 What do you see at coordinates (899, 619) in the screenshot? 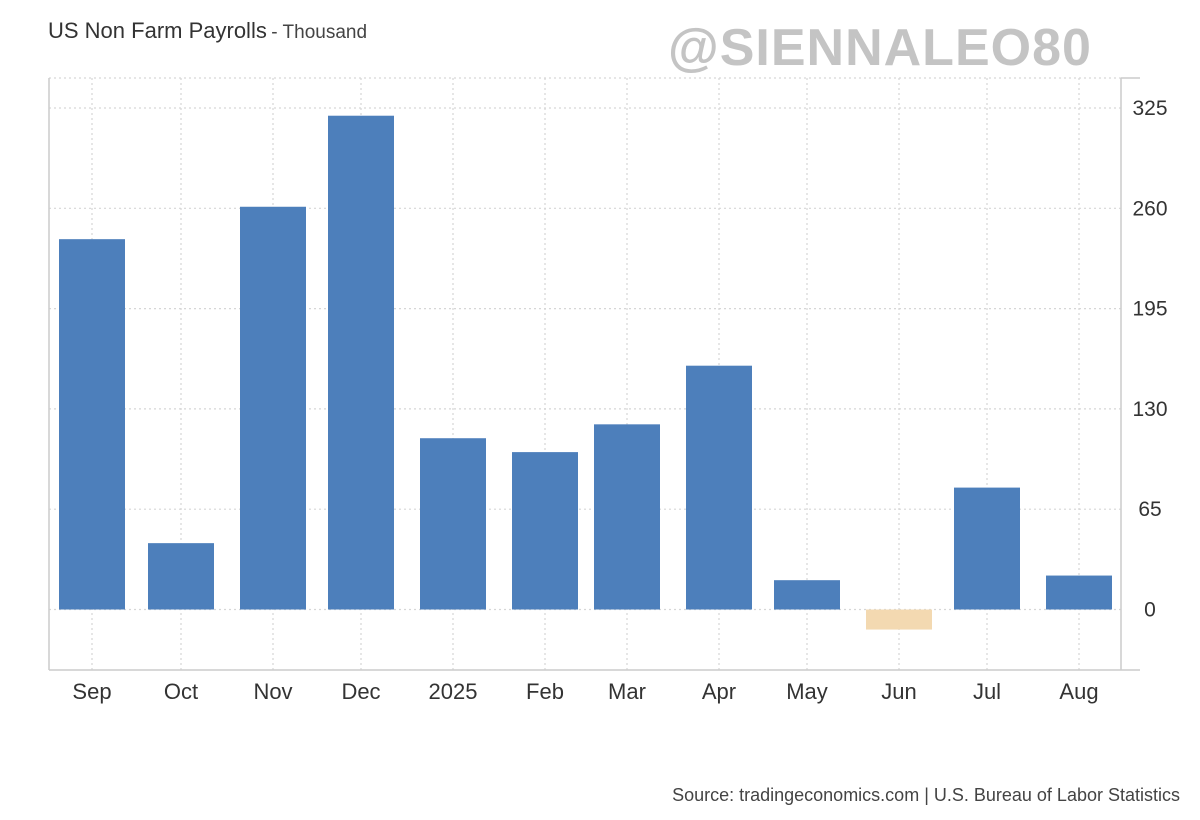
I see `bar-jun` at bounding box center [899, 619].